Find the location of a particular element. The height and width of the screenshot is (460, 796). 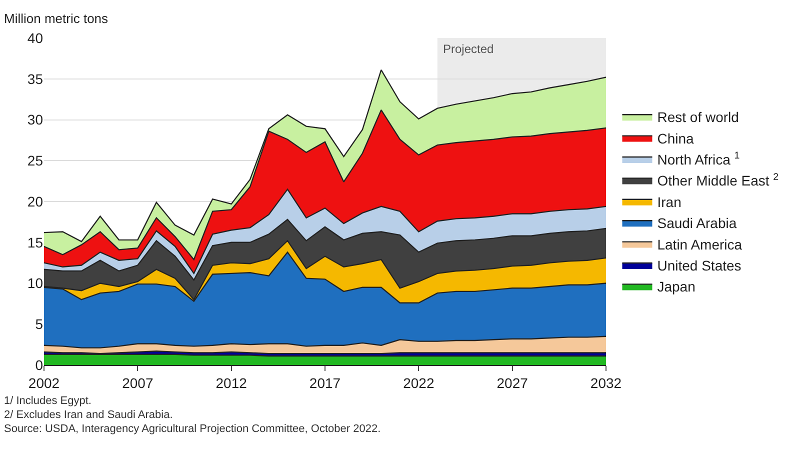

x-tick-label: 2017 is located at coordinates (325, 382).